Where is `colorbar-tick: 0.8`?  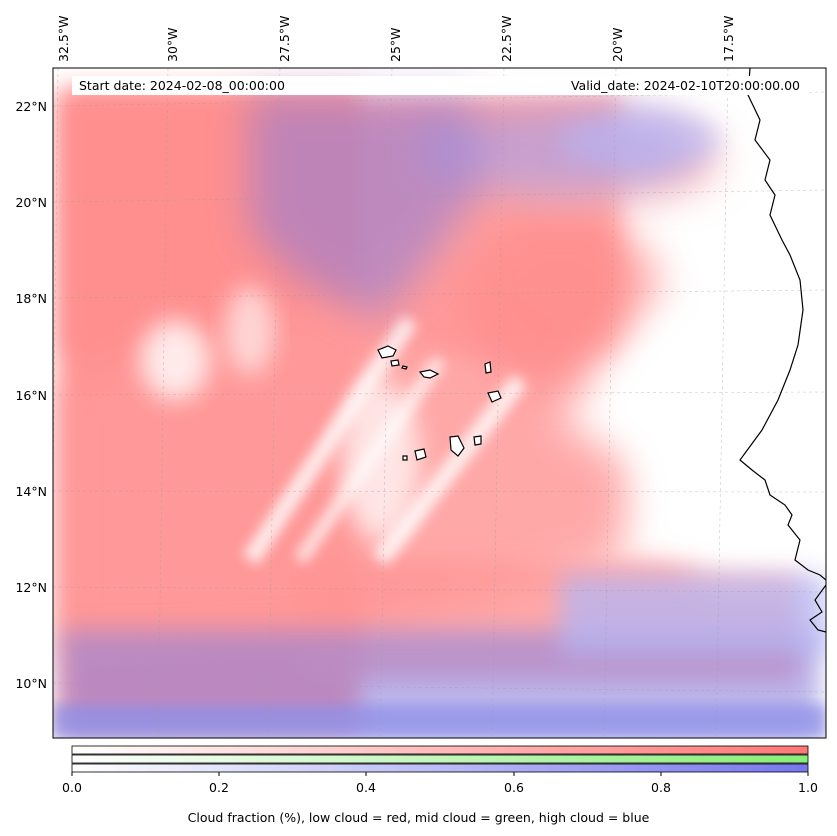 colorbar-tick: 0.8 is located at coordinates (661, 787).